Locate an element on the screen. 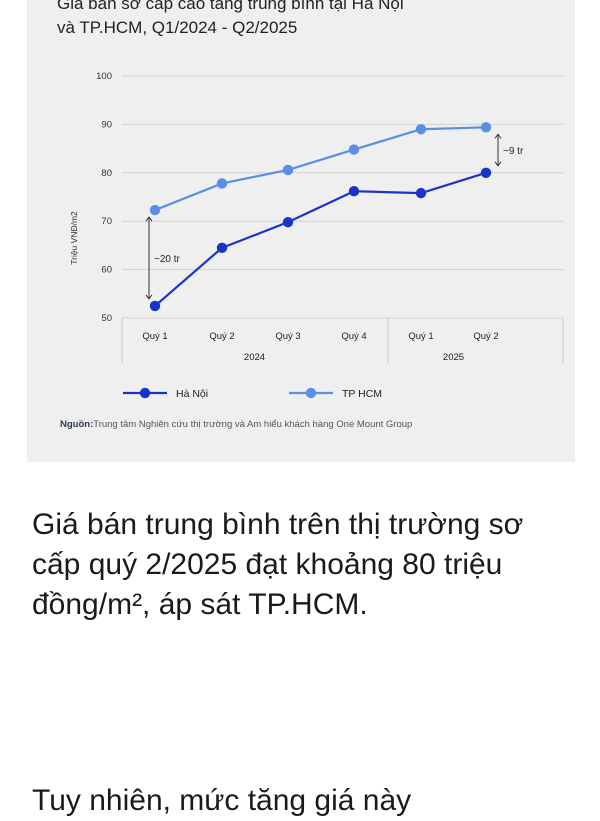 Image resolution: width=600 pixels, height=821 pixels. y-tick-label: 60 is located at coordinates (106, 270).